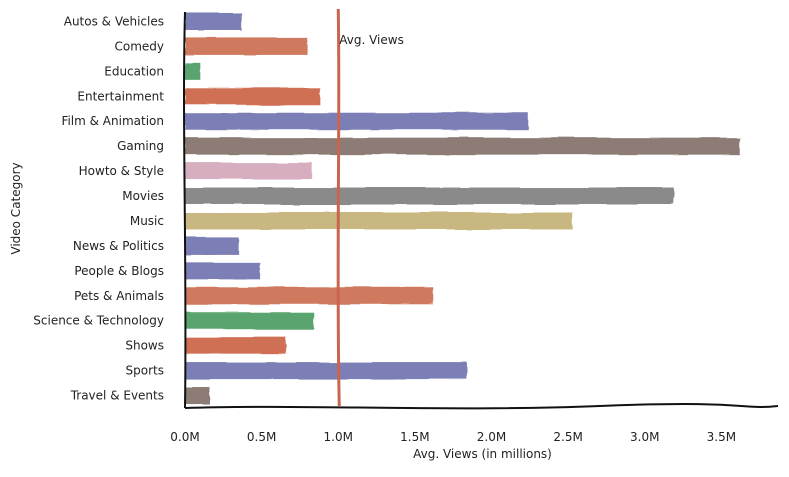 The height and width of the screenshot is (477, 789). What do you see at coordinates (261, 437) in the screenshot?
I see `x-tick-label: 0.5M` at bounding box center [261, 437].